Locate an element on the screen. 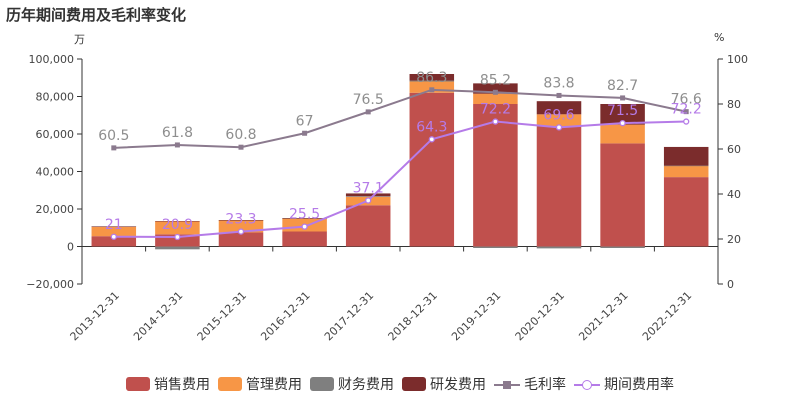 This screenshot has width=800, height=400. legend-item: 财务费用 is located at coordinates (352, 384).